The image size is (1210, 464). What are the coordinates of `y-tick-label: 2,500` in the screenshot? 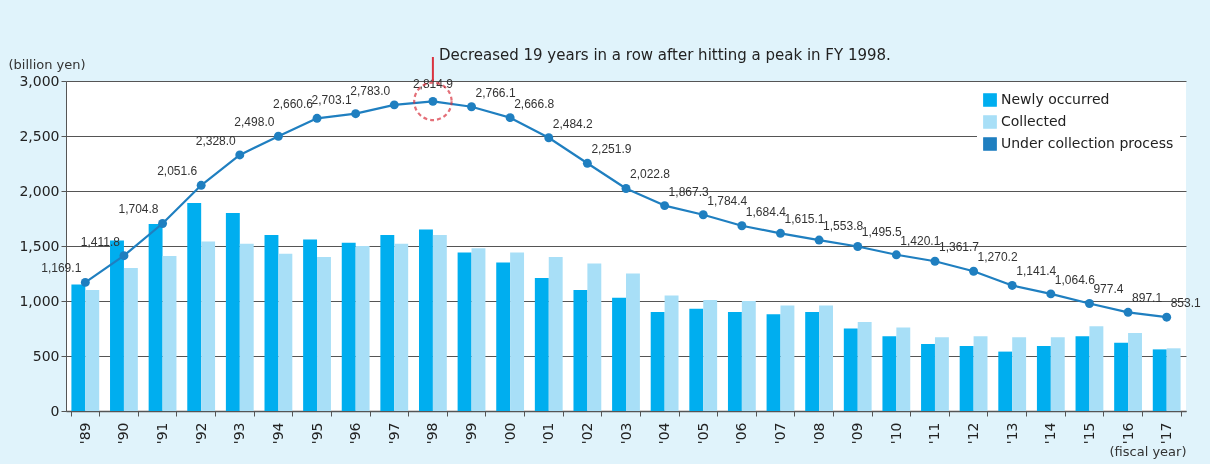 It's located at (39, 135).